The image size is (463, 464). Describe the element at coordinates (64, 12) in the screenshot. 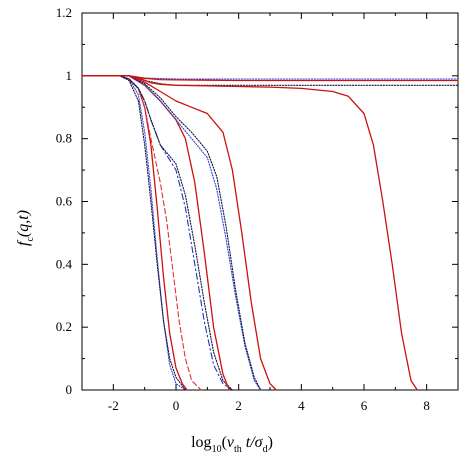

I see `y-tick-label: 1.2` at that location.